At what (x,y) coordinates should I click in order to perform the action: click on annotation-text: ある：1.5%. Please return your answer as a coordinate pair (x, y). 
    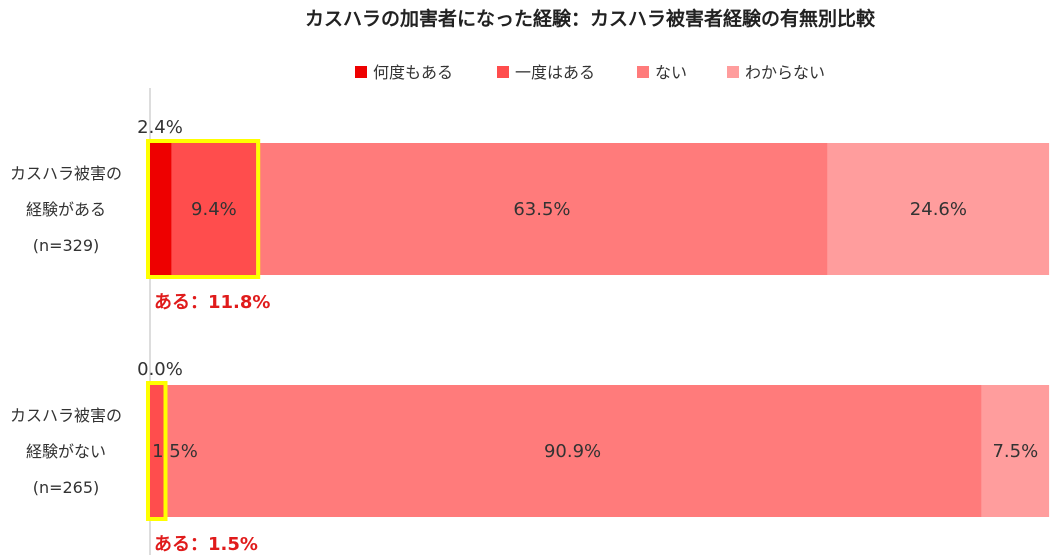
    Looking at the image, I should click on (206, 544).